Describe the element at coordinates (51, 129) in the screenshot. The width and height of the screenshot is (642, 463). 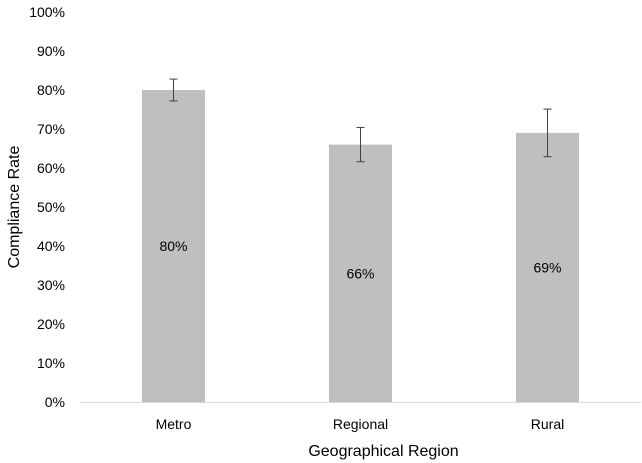
I see `y-tick-label: 70%` at that location.